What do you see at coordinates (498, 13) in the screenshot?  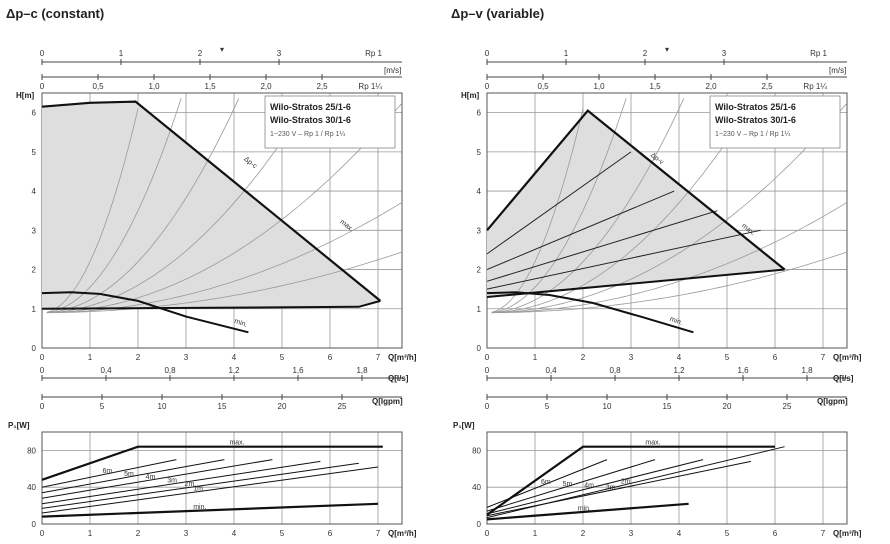 I see `chart-title: Δp–v (variable)` at bounding box center [498, 13].